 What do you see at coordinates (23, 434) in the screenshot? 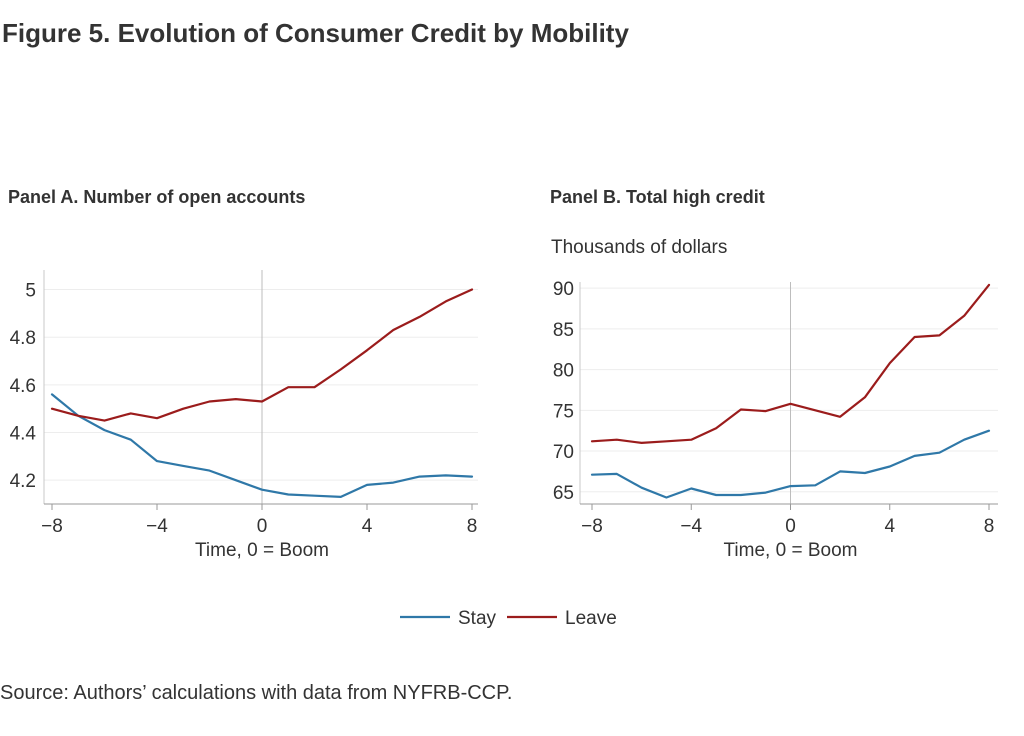
I see `panel-a-ytick-label: 4.4` at bounding box center [23, 434].